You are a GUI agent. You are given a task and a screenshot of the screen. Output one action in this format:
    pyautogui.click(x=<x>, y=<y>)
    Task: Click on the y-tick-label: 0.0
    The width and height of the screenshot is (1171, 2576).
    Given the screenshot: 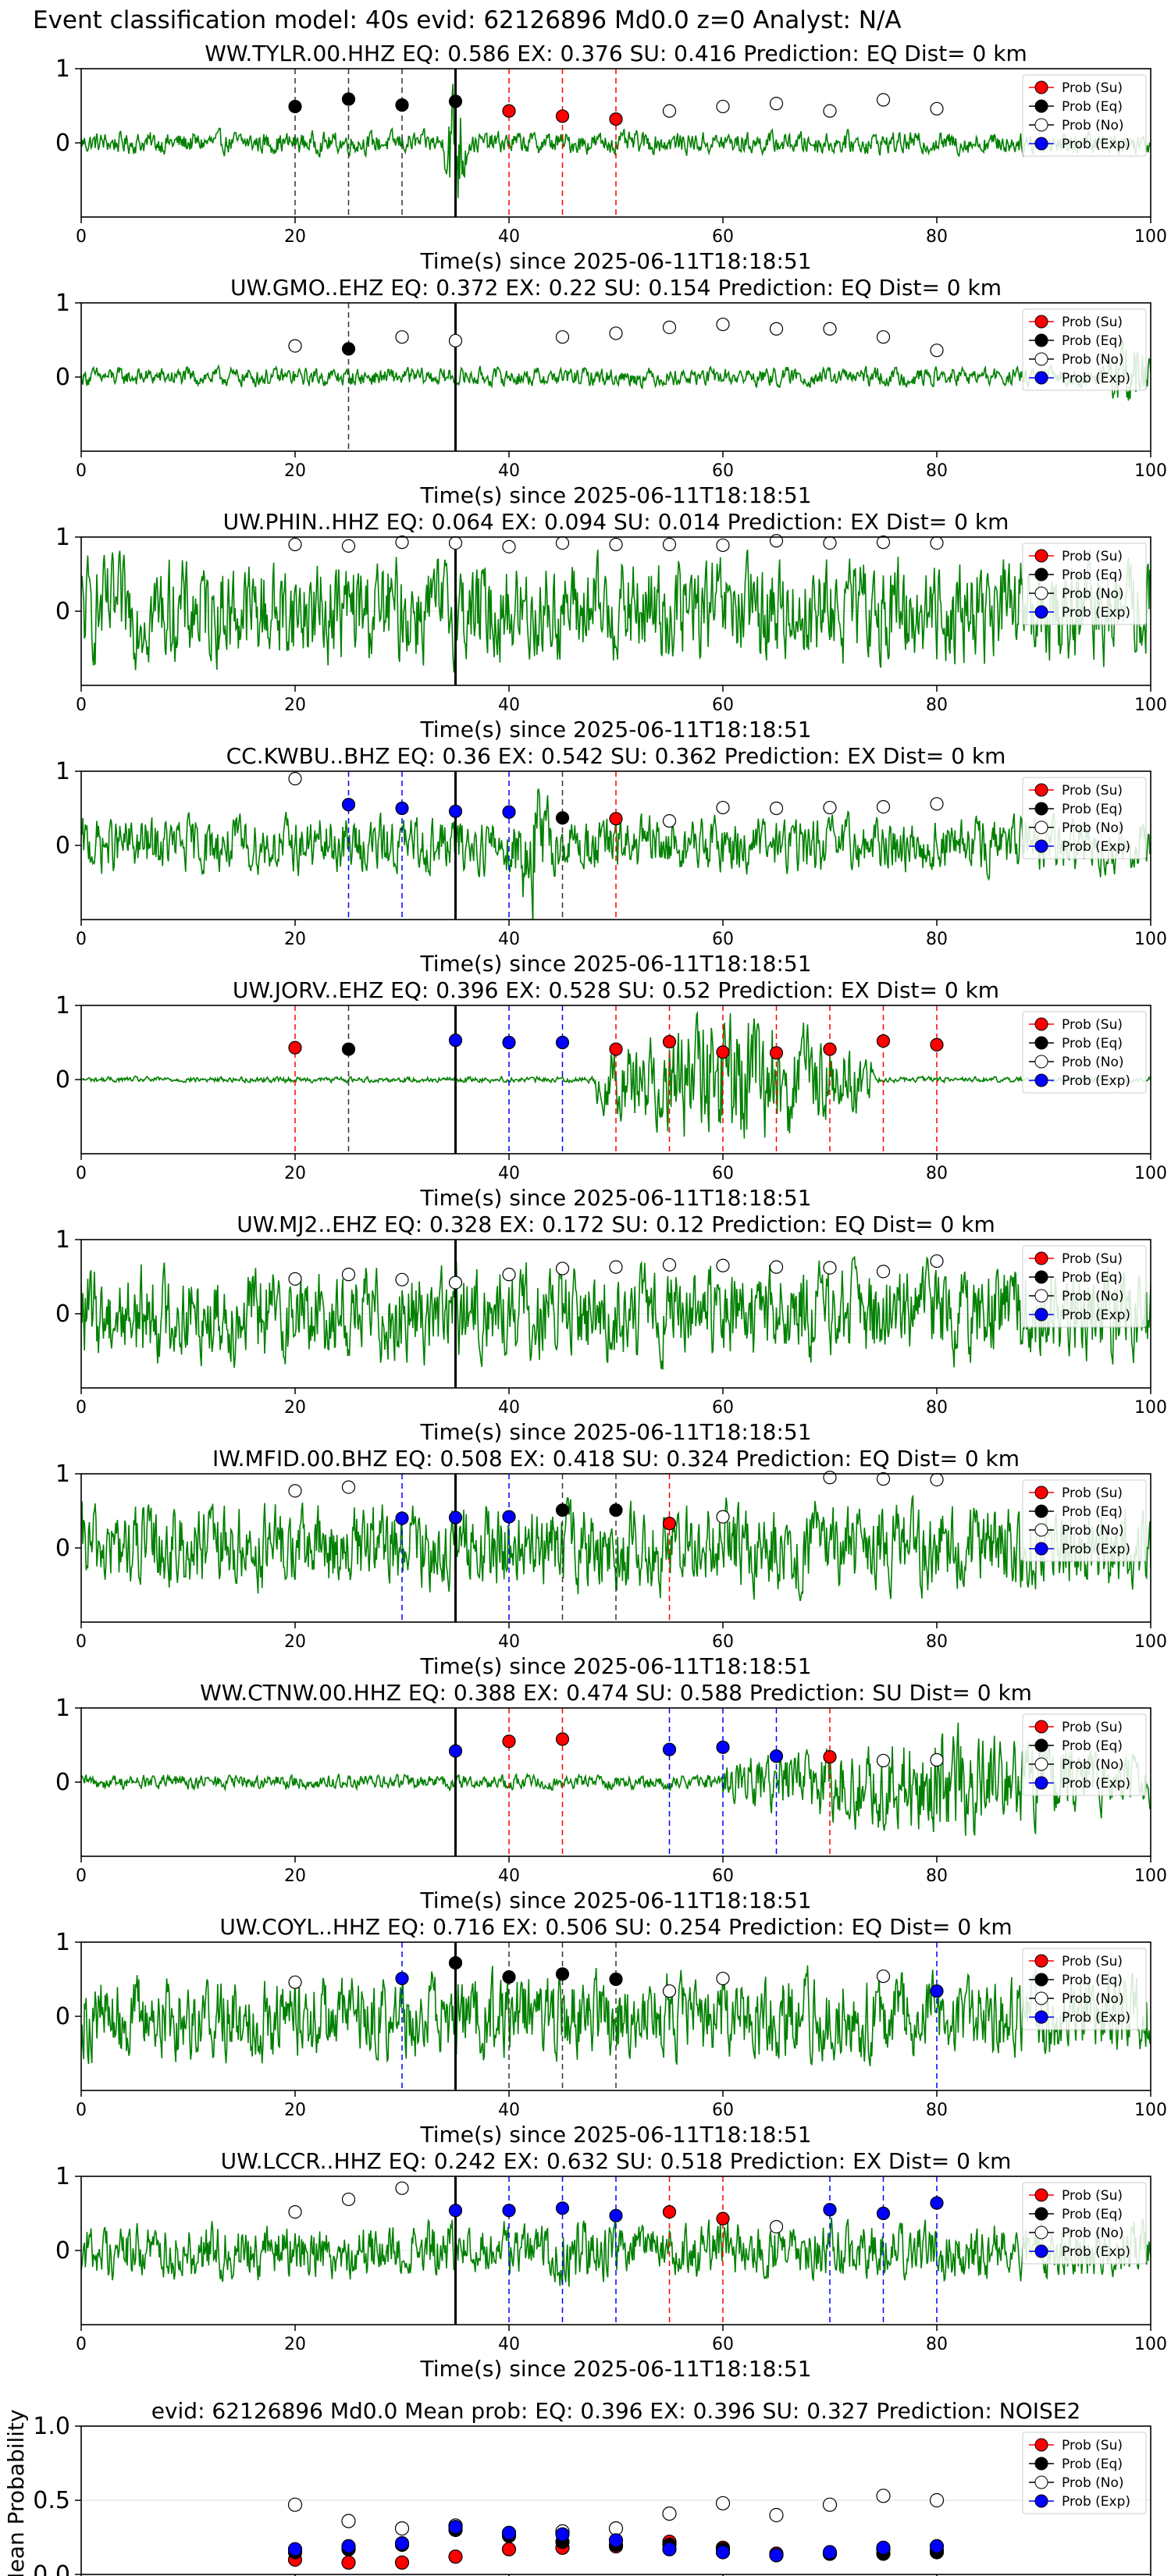 What is the action you would take?
    pyautogui.click(x=51, y=2568)
    